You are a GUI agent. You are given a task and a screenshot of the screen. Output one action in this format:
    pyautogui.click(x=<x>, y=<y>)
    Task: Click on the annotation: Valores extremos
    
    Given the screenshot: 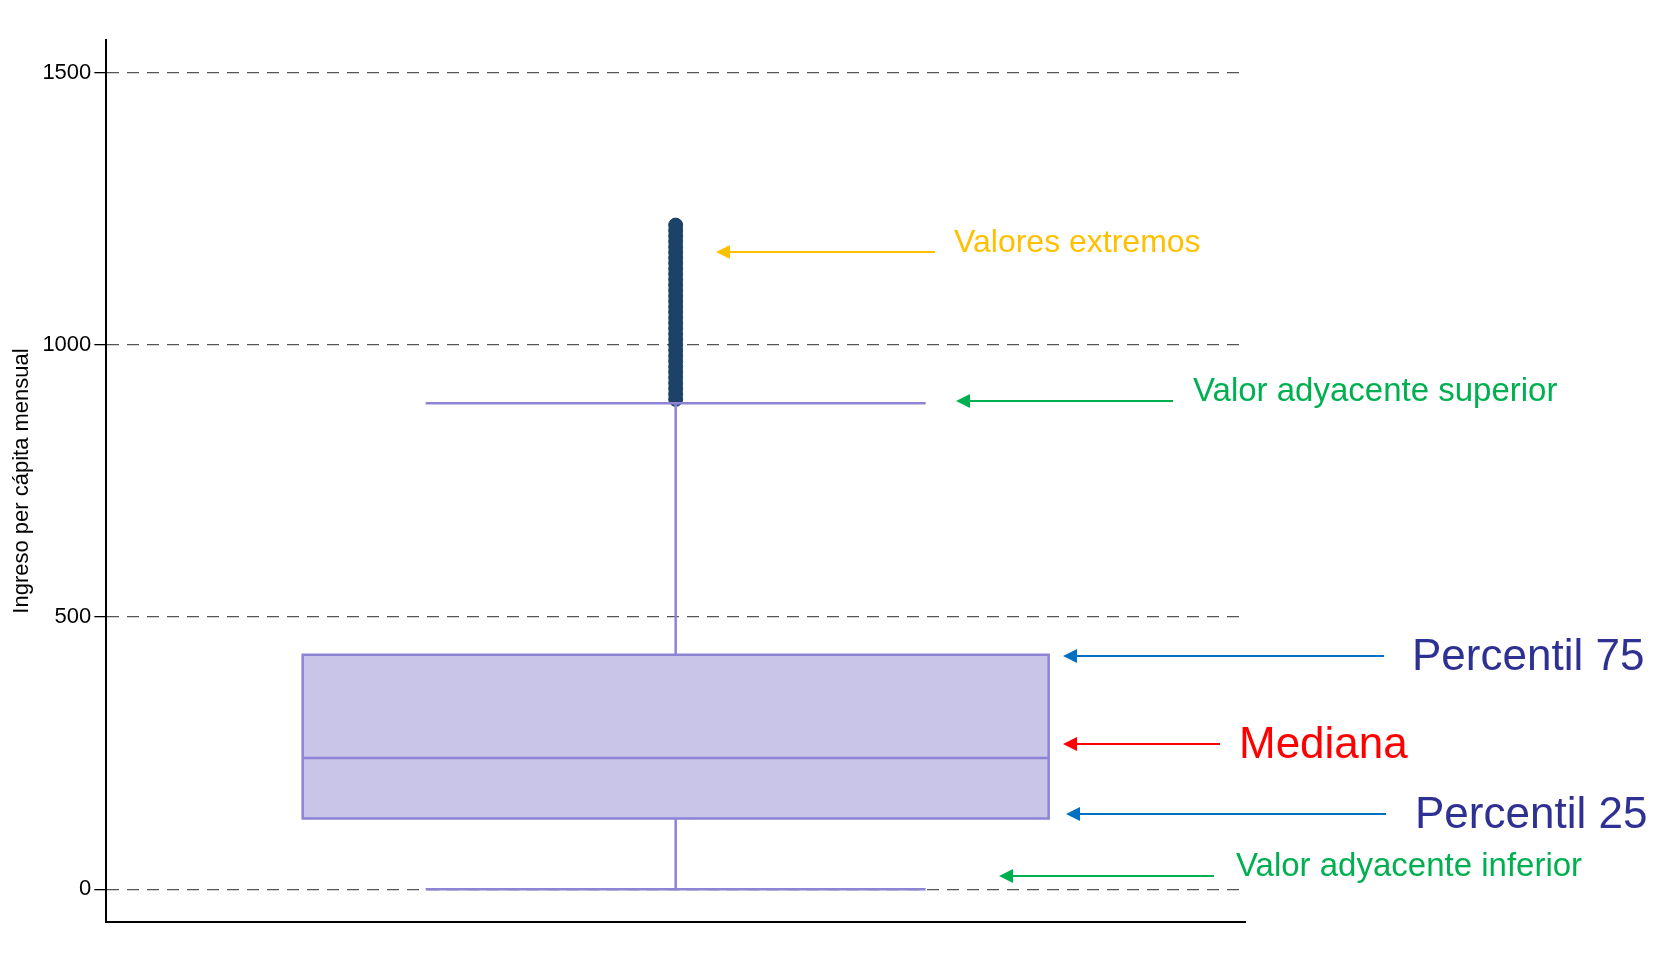 What is the action you would take?
    pyautogui.click(x=1077, y=240)
    